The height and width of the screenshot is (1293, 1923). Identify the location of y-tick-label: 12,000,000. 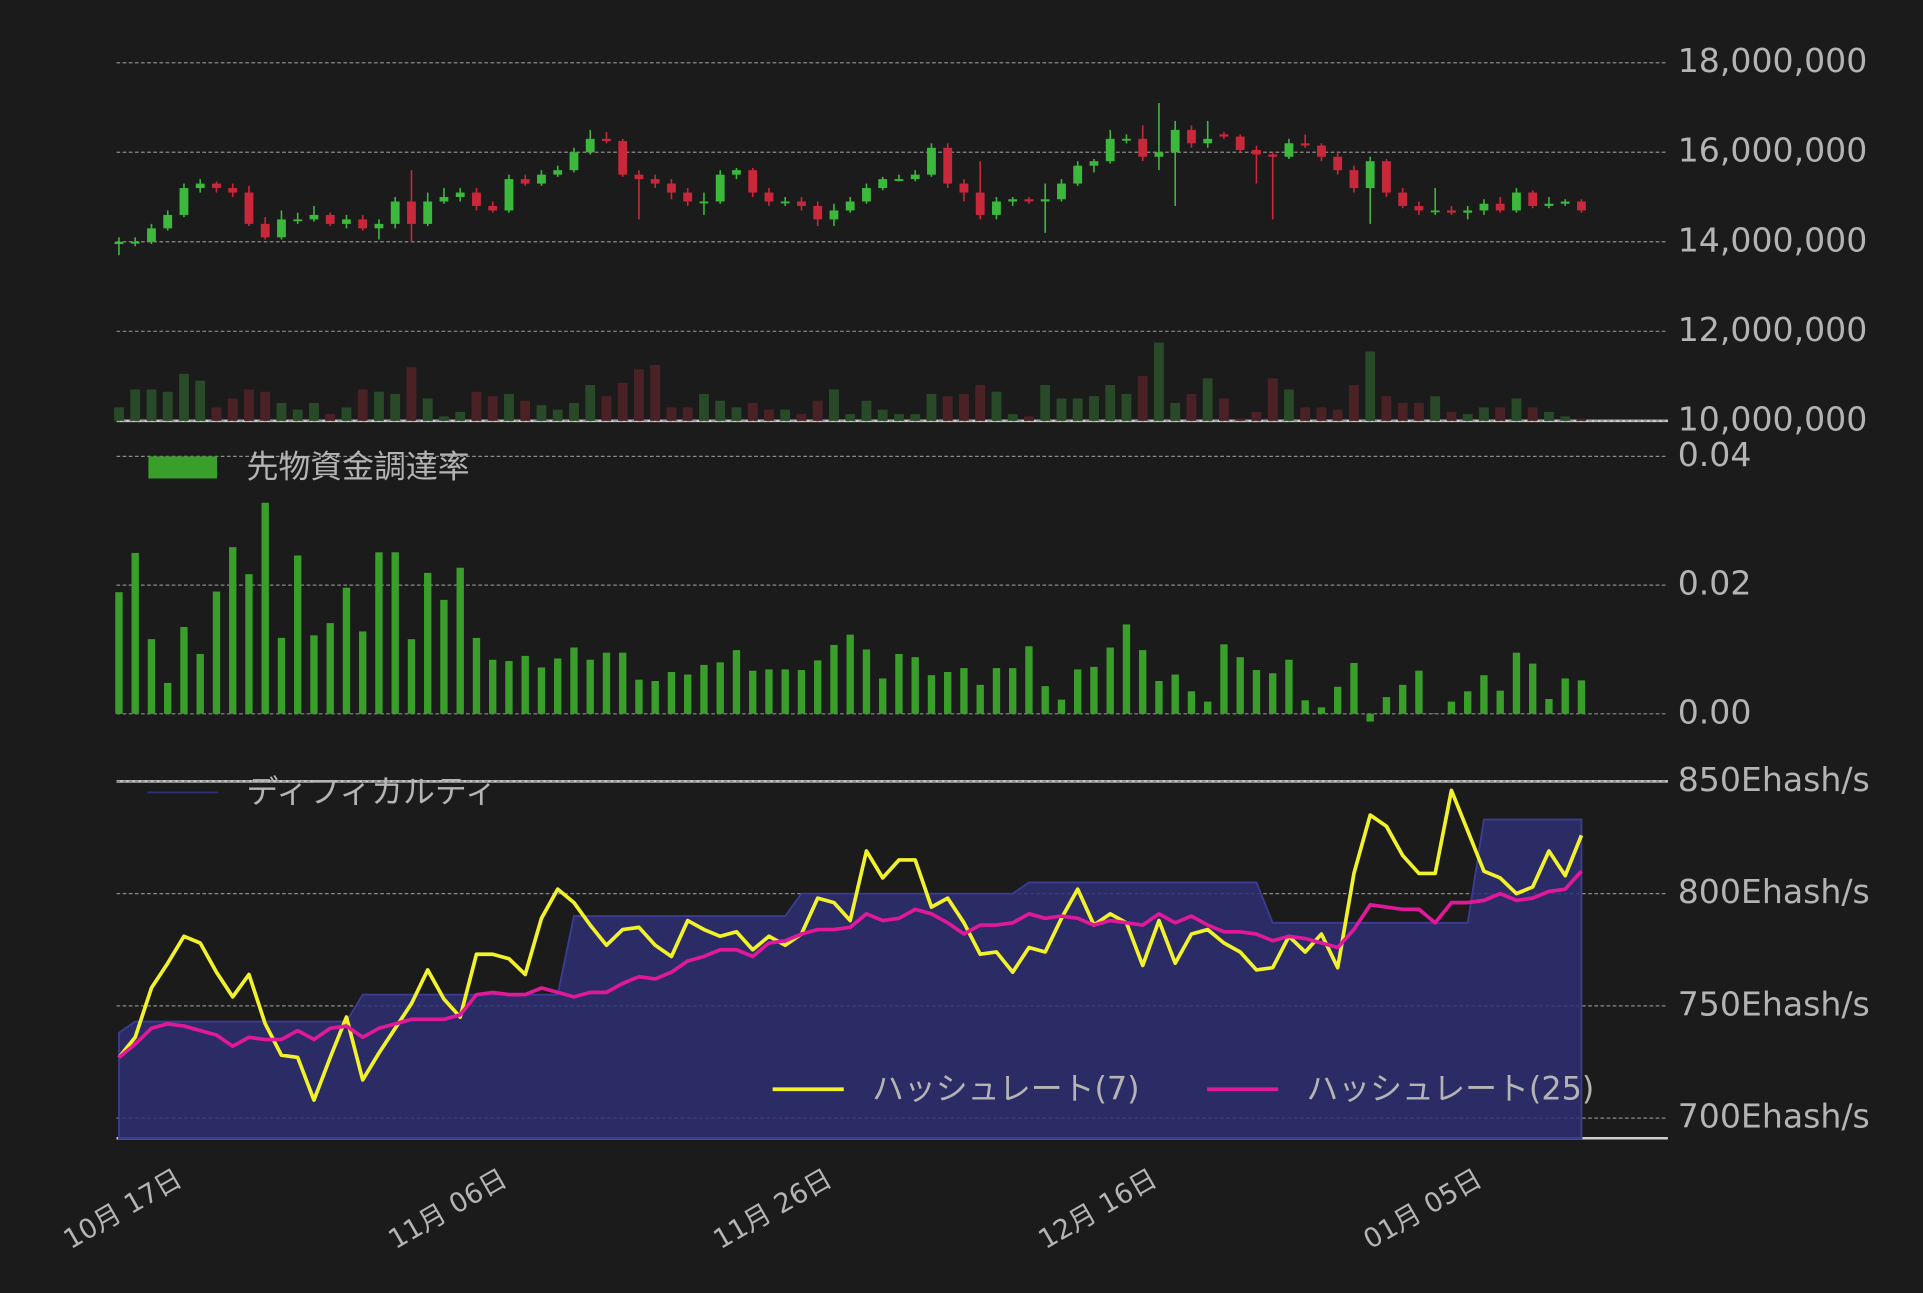
(1773, 329).